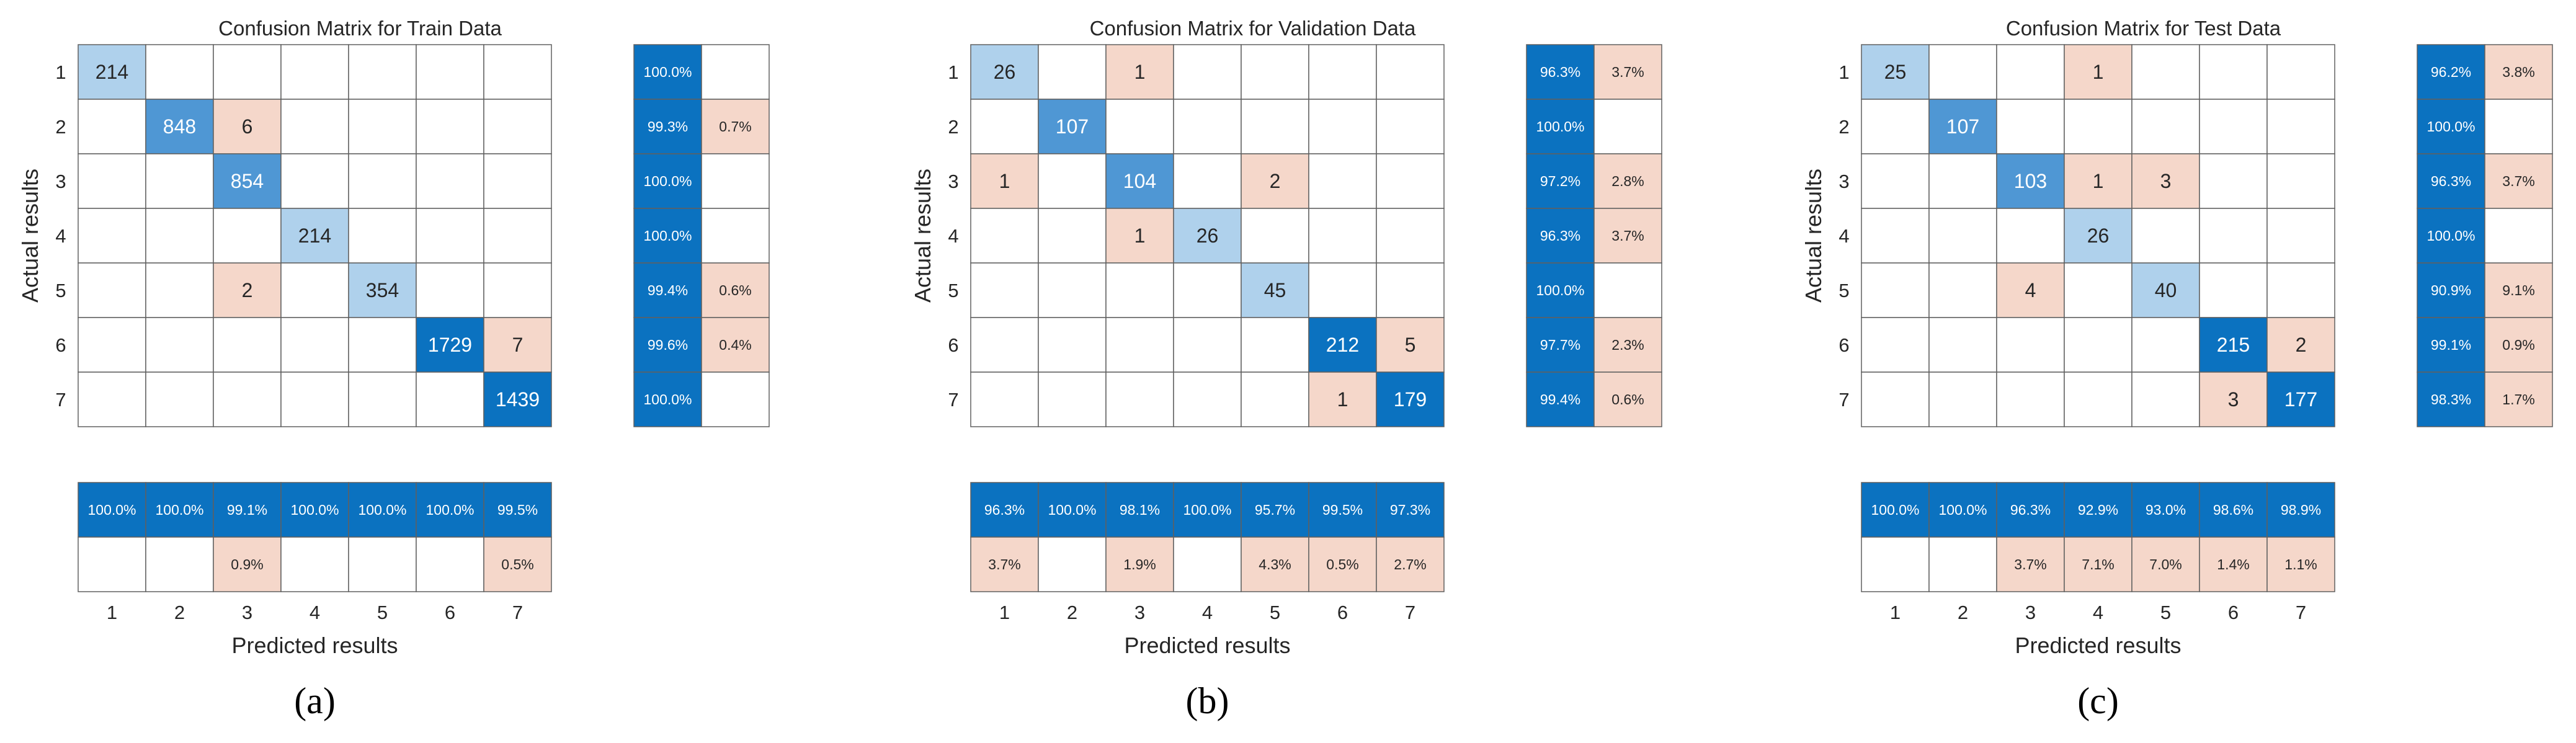 Image resolution: width=2576 pixels, height=743 pixels. What do you see at coordinates (2030, 612) in the screenshot?
I see `x-tick-label: 3` at bounding box center [2030, 612].